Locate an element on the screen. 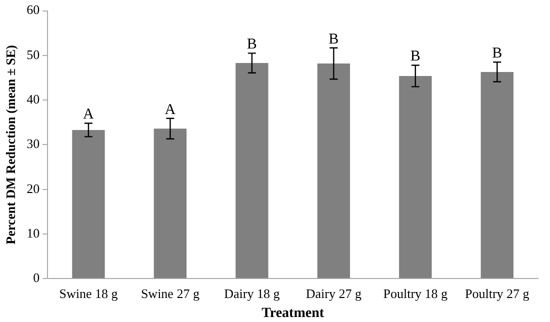 The width and height of the screenshot is (550, 322). x-axis-title: Treatment is located at coordinates (293, 314).